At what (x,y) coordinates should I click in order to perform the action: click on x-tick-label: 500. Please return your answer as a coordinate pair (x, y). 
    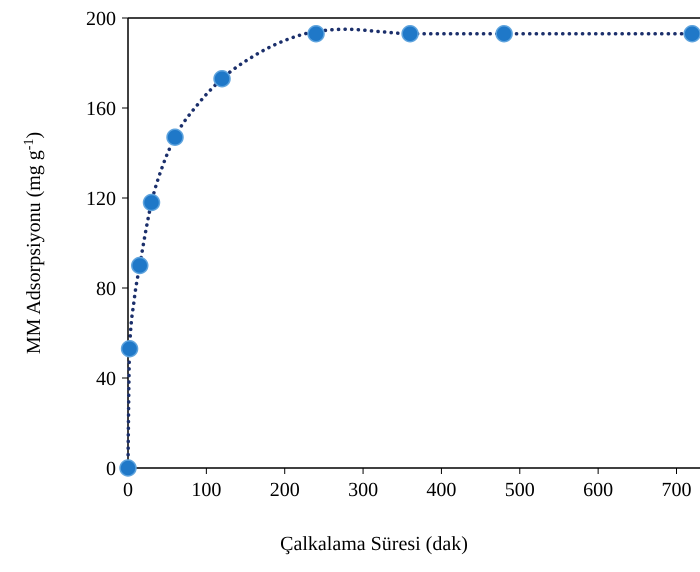
    Looking at the image, I should click on (519, 490).